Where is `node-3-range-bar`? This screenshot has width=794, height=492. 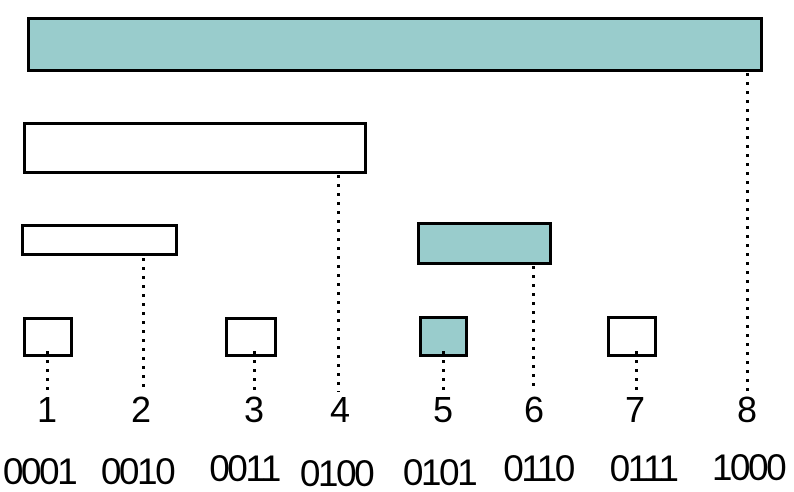
node-3-range-bar is located at coordinates (251, 337).